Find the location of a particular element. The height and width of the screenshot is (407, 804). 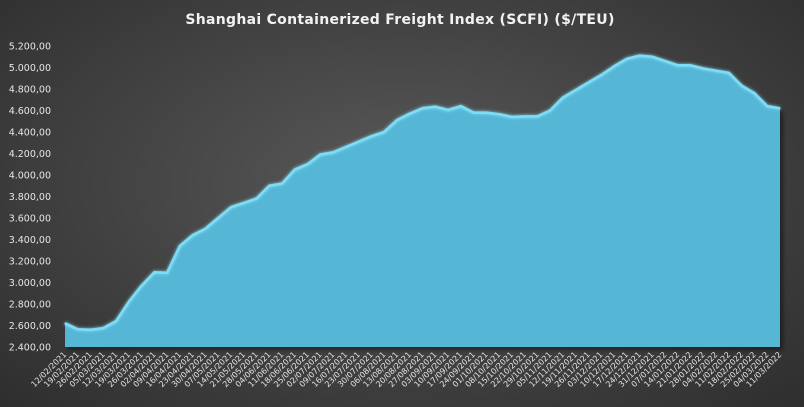

y-tick-label: 4.800,00 is located at coordinates (30, 90).